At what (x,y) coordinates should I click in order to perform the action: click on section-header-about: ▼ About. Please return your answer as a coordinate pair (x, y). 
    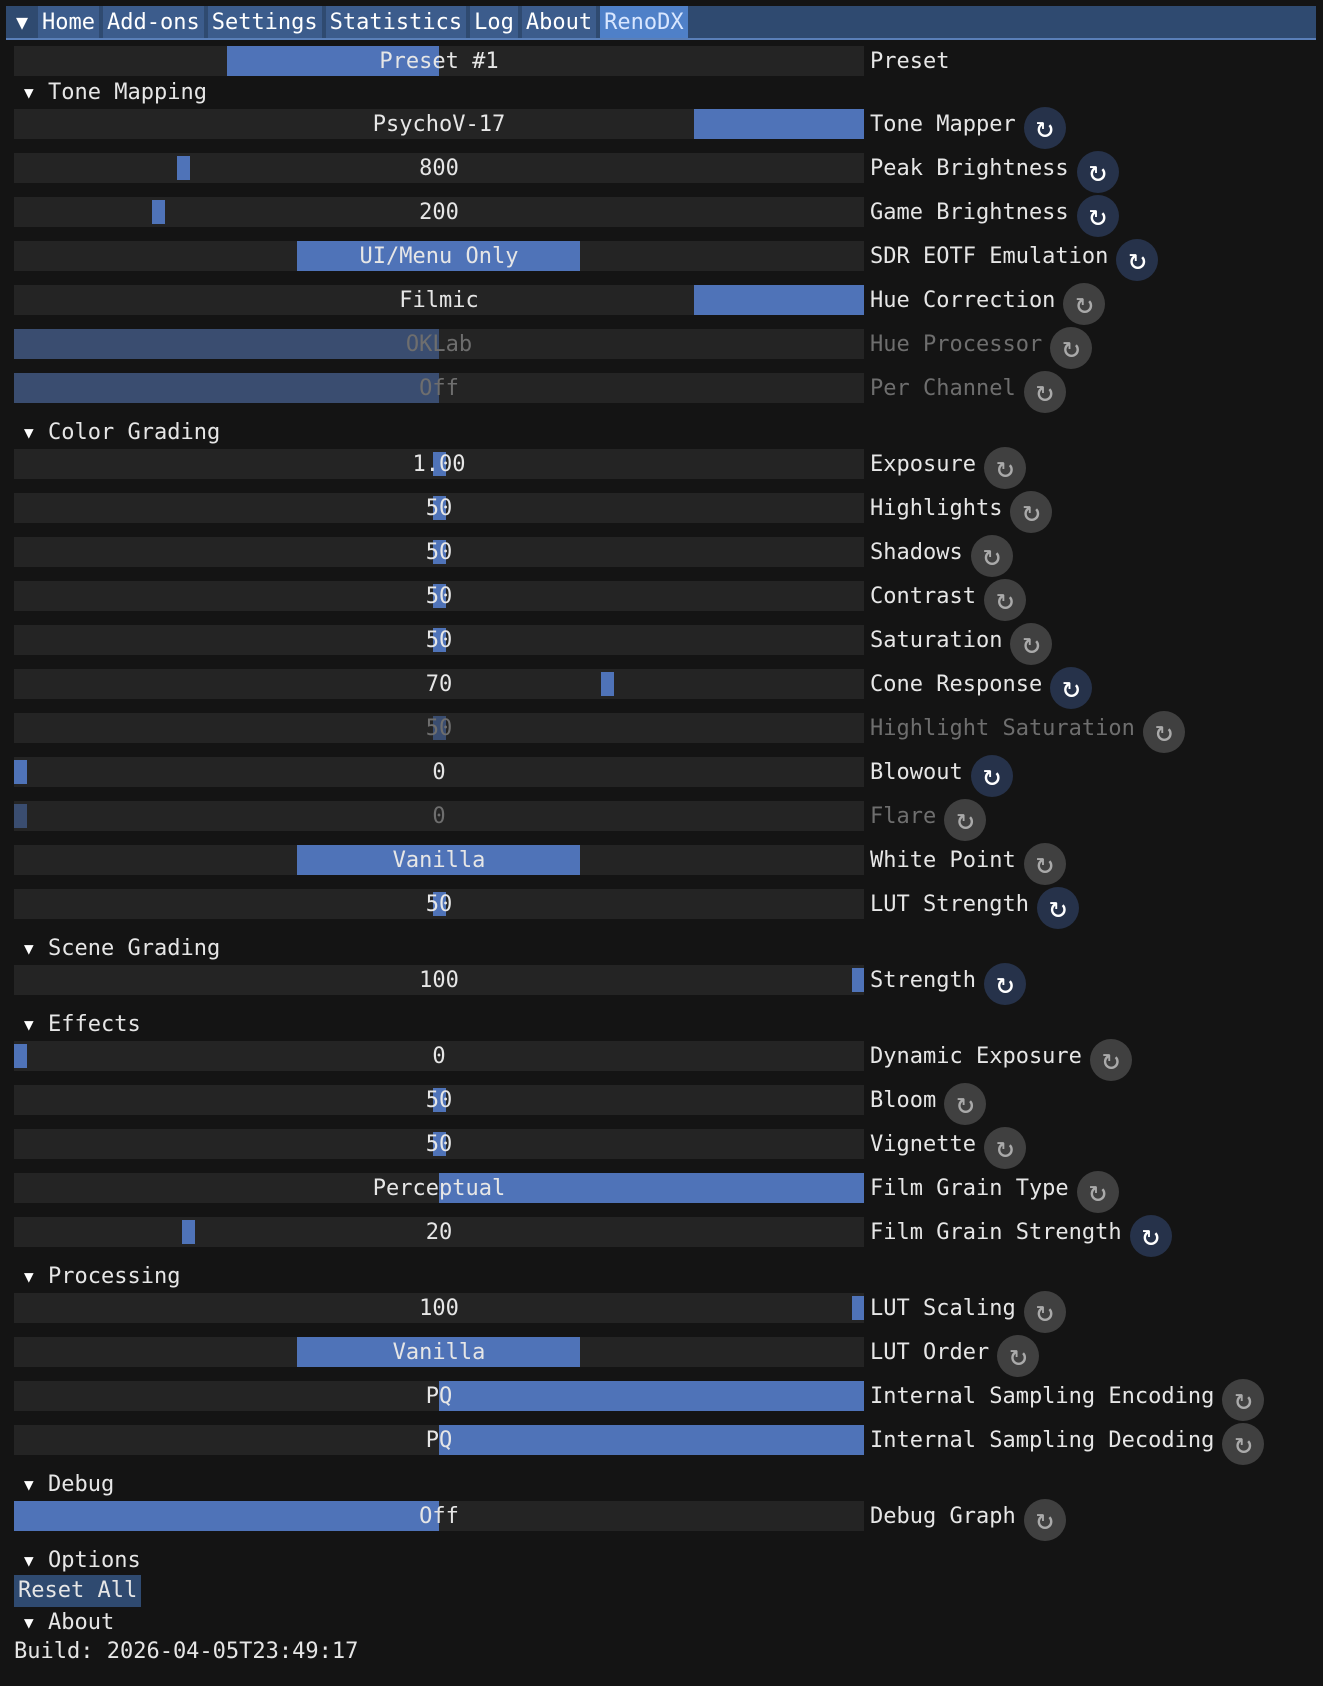
    Looking at the image, I should click on (661, 1622).